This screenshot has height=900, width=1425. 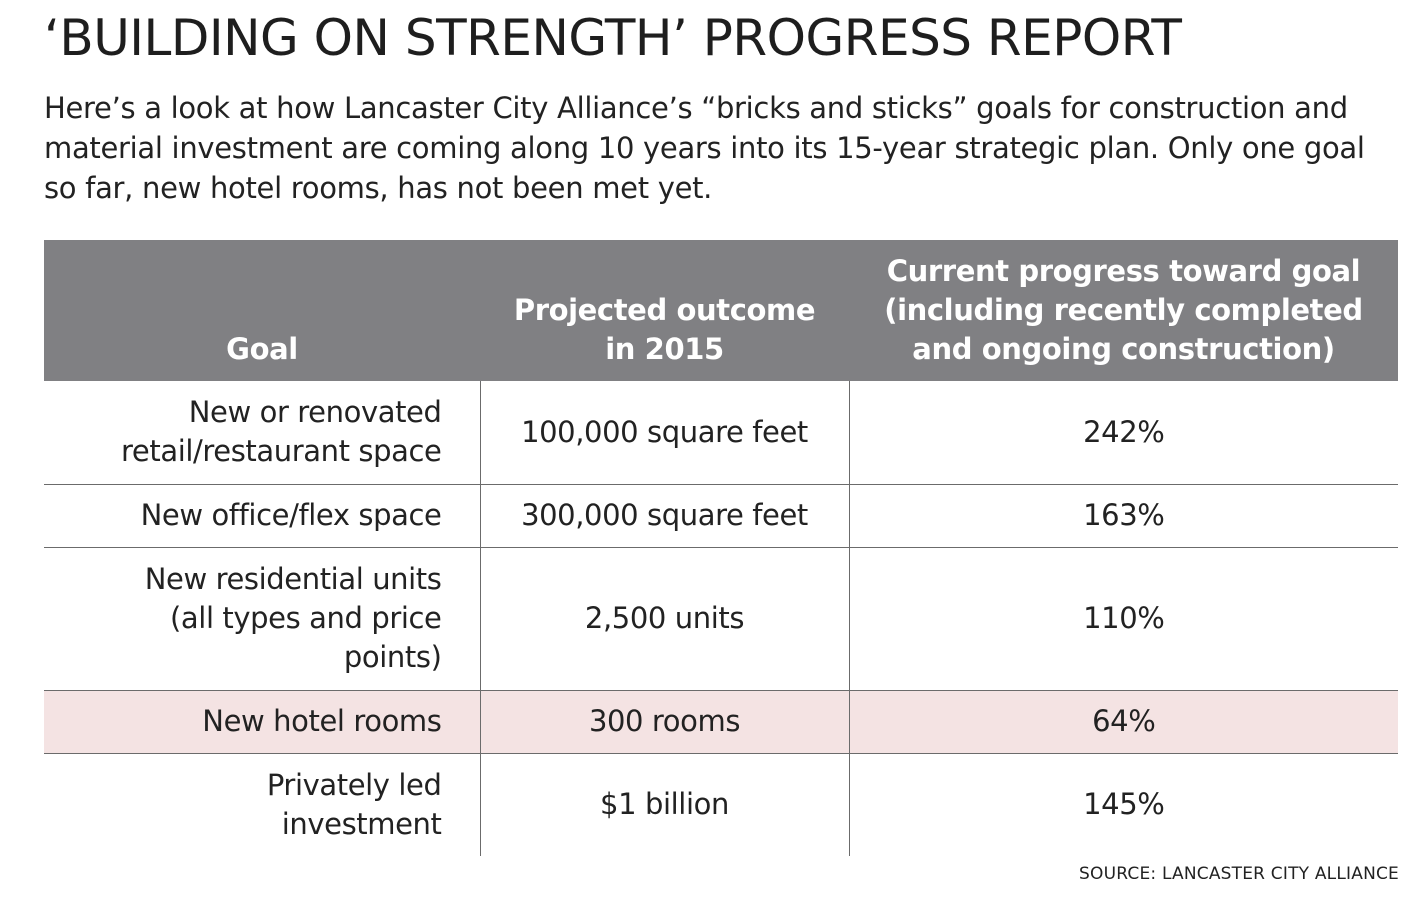 I want to click on projected-cell: 300,000 square feet, so click(x=665, y=516).